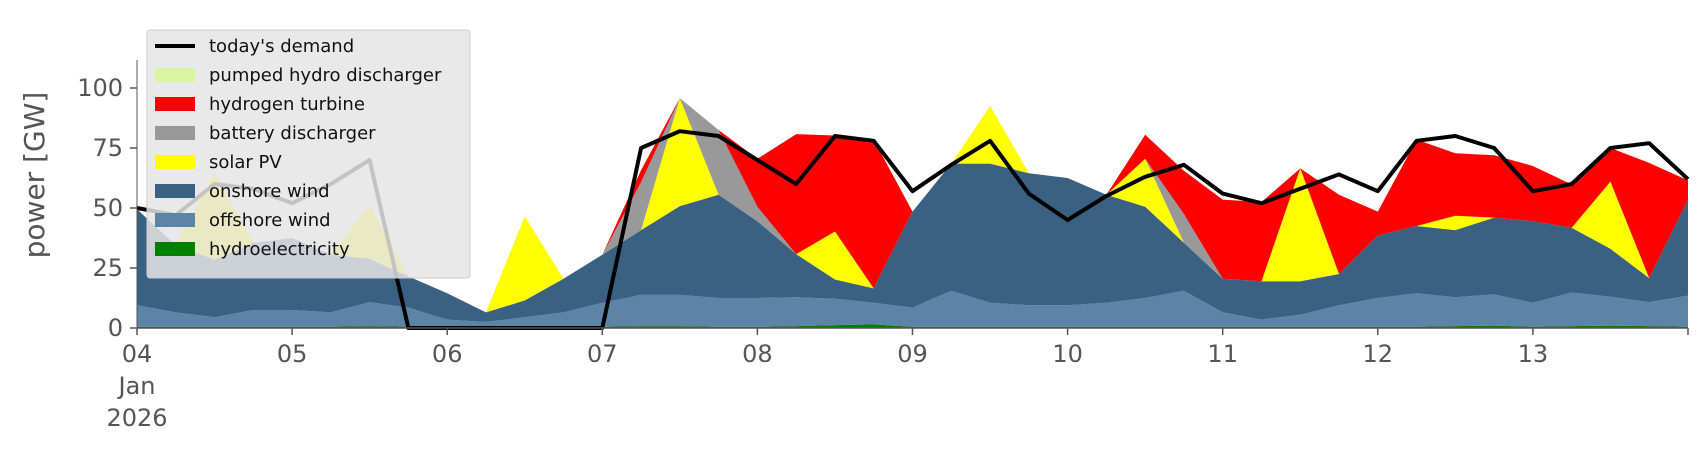 Image resolution: width=1706 pixels, height=464 pixels. Describe the element at coordinates (100, 88) in the screenshot. I see `y-tick-label: 100` at that location.